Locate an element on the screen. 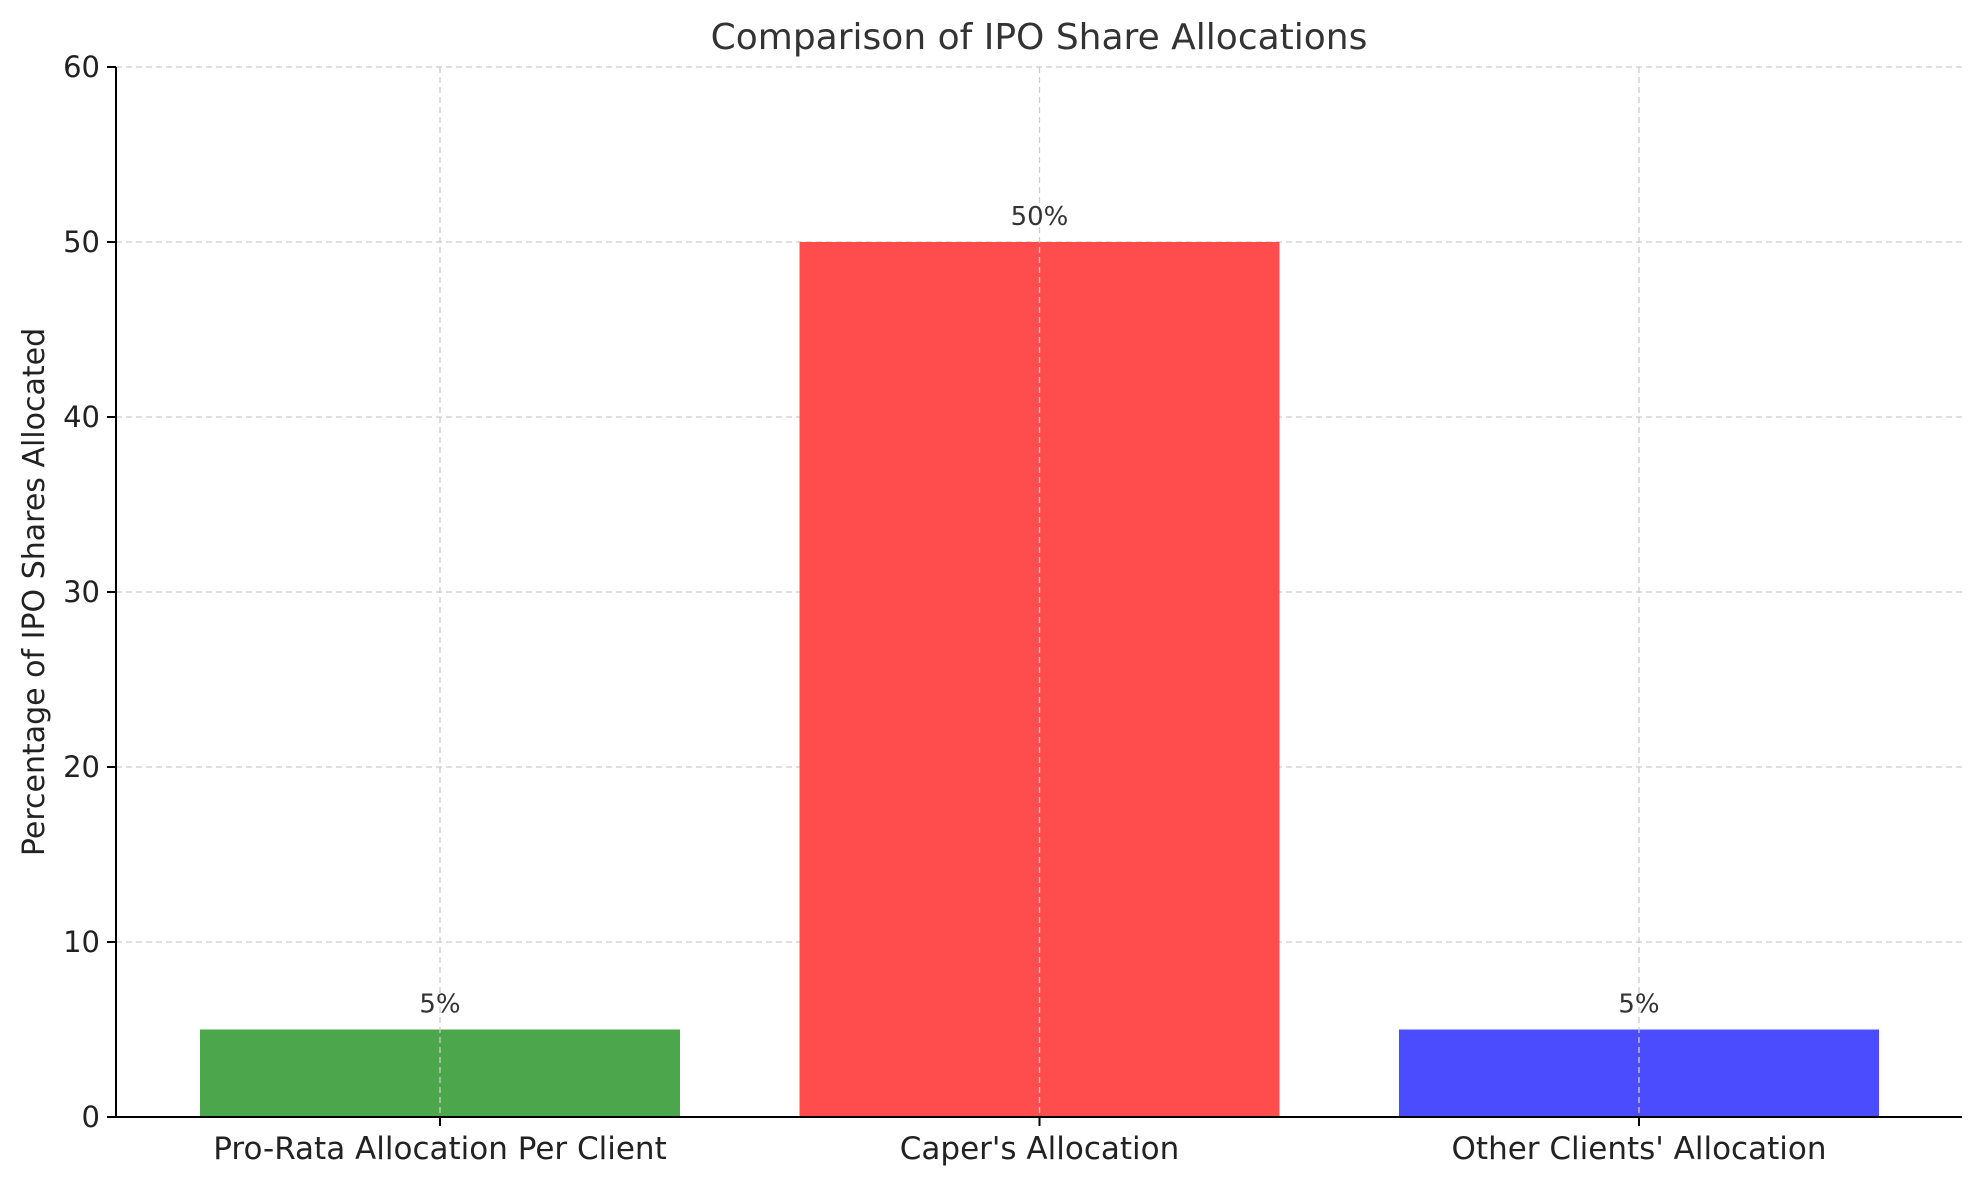 This screenshot has height=1180, width=1979. x-tick-label: Pro-Rata Allocation Per Client is located at coordinates (439, 1149).